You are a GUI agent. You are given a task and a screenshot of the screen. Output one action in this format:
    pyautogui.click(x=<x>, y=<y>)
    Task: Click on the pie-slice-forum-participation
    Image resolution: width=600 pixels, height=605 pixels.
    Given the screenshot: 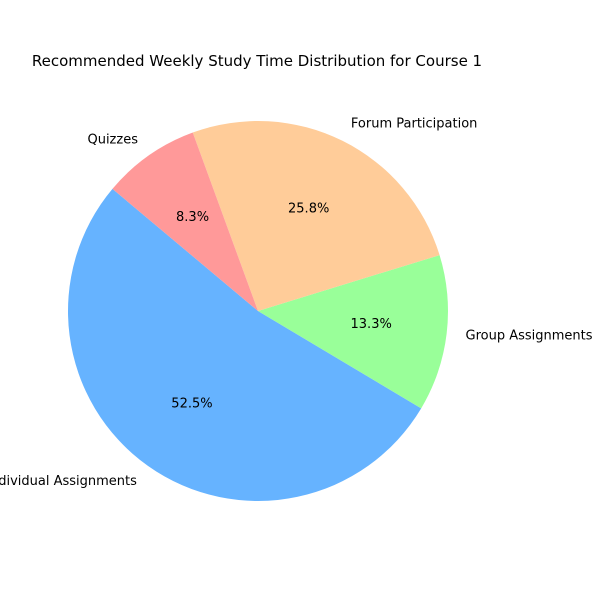 What is the action you would take?
    pyautogui.click(x=316, y=215)
    